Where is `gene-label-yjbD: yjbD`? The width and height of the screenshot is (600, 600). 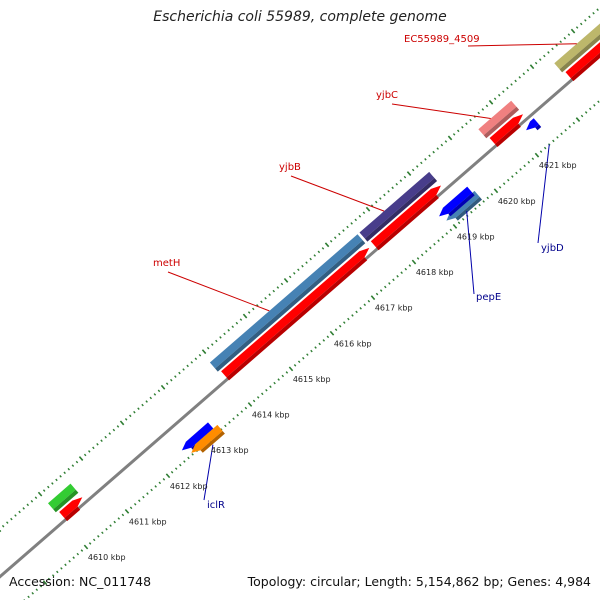 gene-label-yjbD: yjbD is located at coordinates (552, 248).